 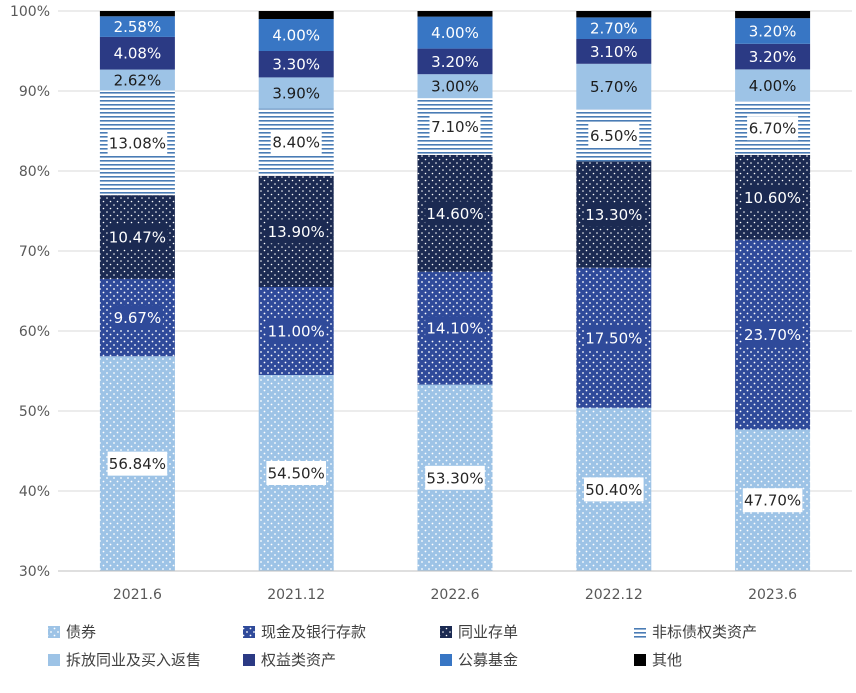 What do you see at coordinates (34, 412) in the screenshot?
I see `y-tick-label: 50%` at bounding box center [34, 412].